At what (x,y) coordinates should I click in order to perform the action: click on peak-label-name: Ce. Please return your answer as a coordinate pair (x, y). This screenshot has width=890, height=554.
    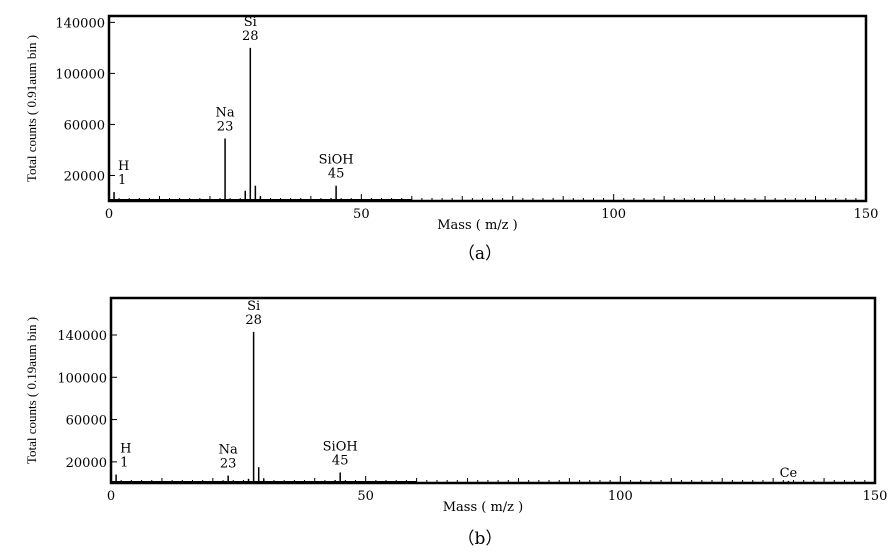
    Looking at the image, I should click on (789, 473).